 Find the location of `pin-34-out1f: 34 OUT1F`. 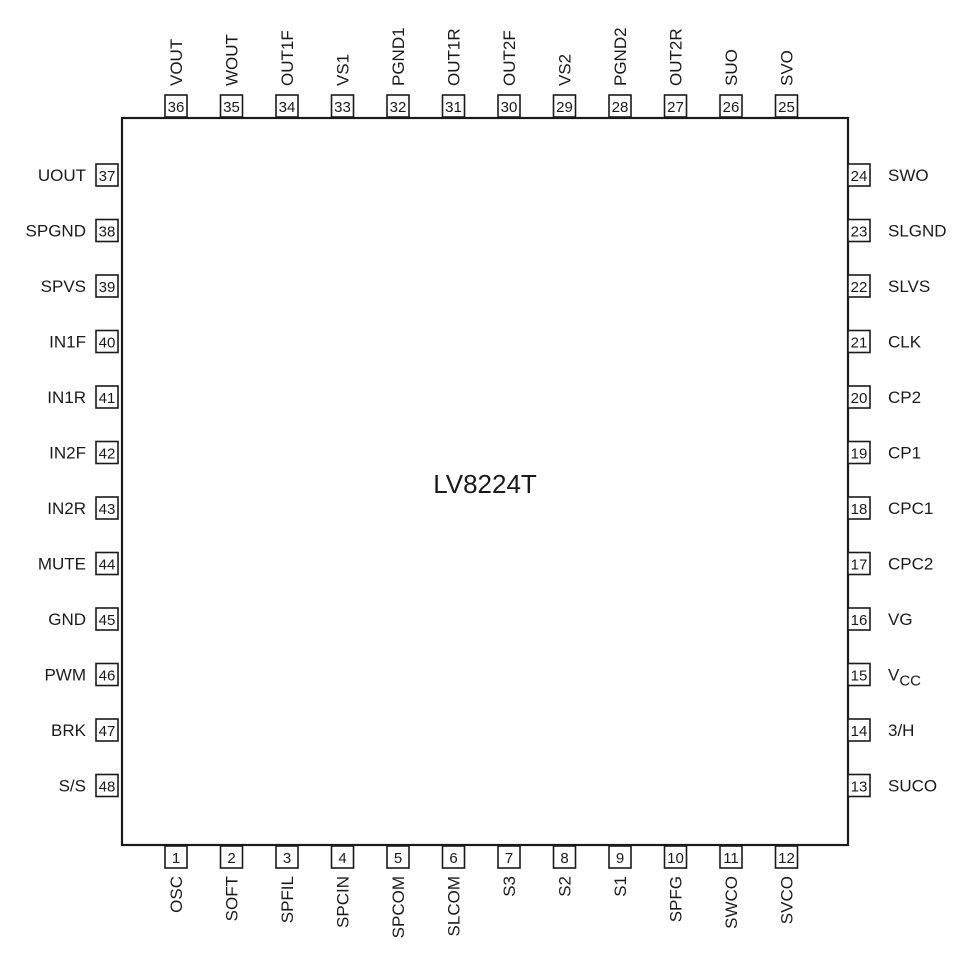

pin-34-out1f: 34 OUT1F is located at coordinates (287, 74).